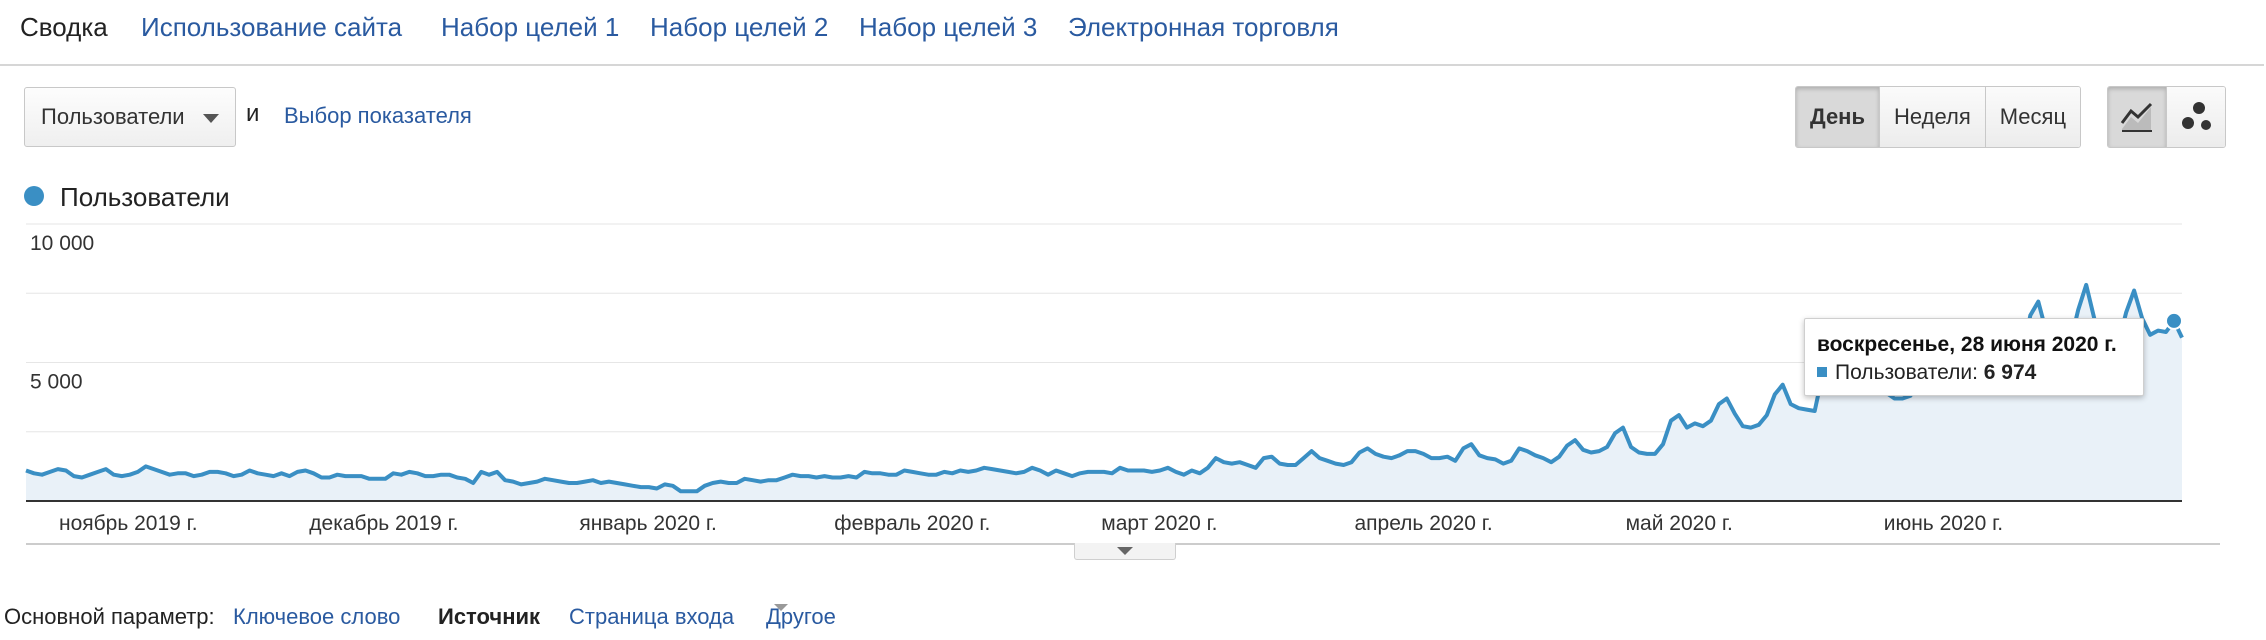 This screenshot has height=640, width=2266. Describe the element at coordinates (34, 196) in the screenshot. I see `series-legend-dot` at that location.